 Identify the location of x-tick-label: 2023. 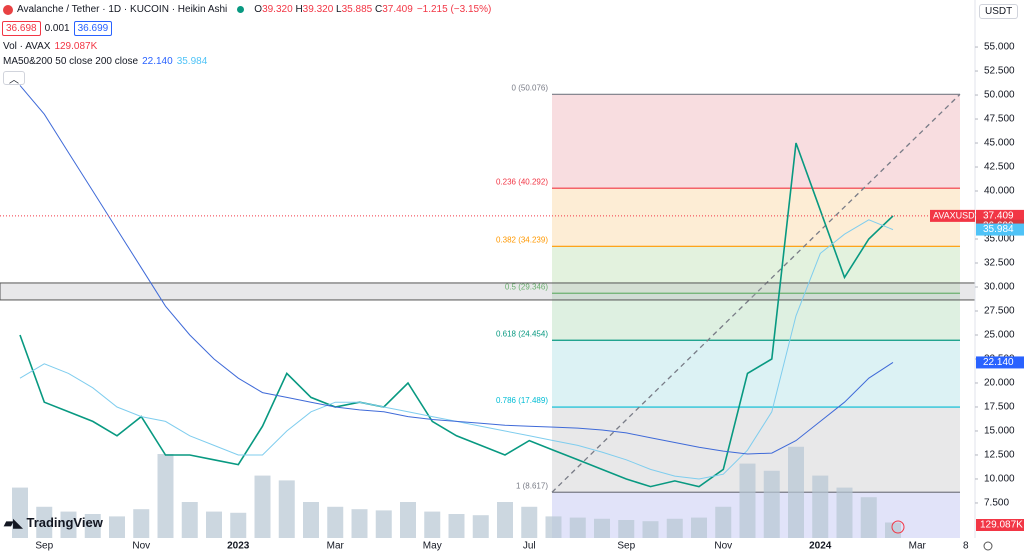
(238, 546).